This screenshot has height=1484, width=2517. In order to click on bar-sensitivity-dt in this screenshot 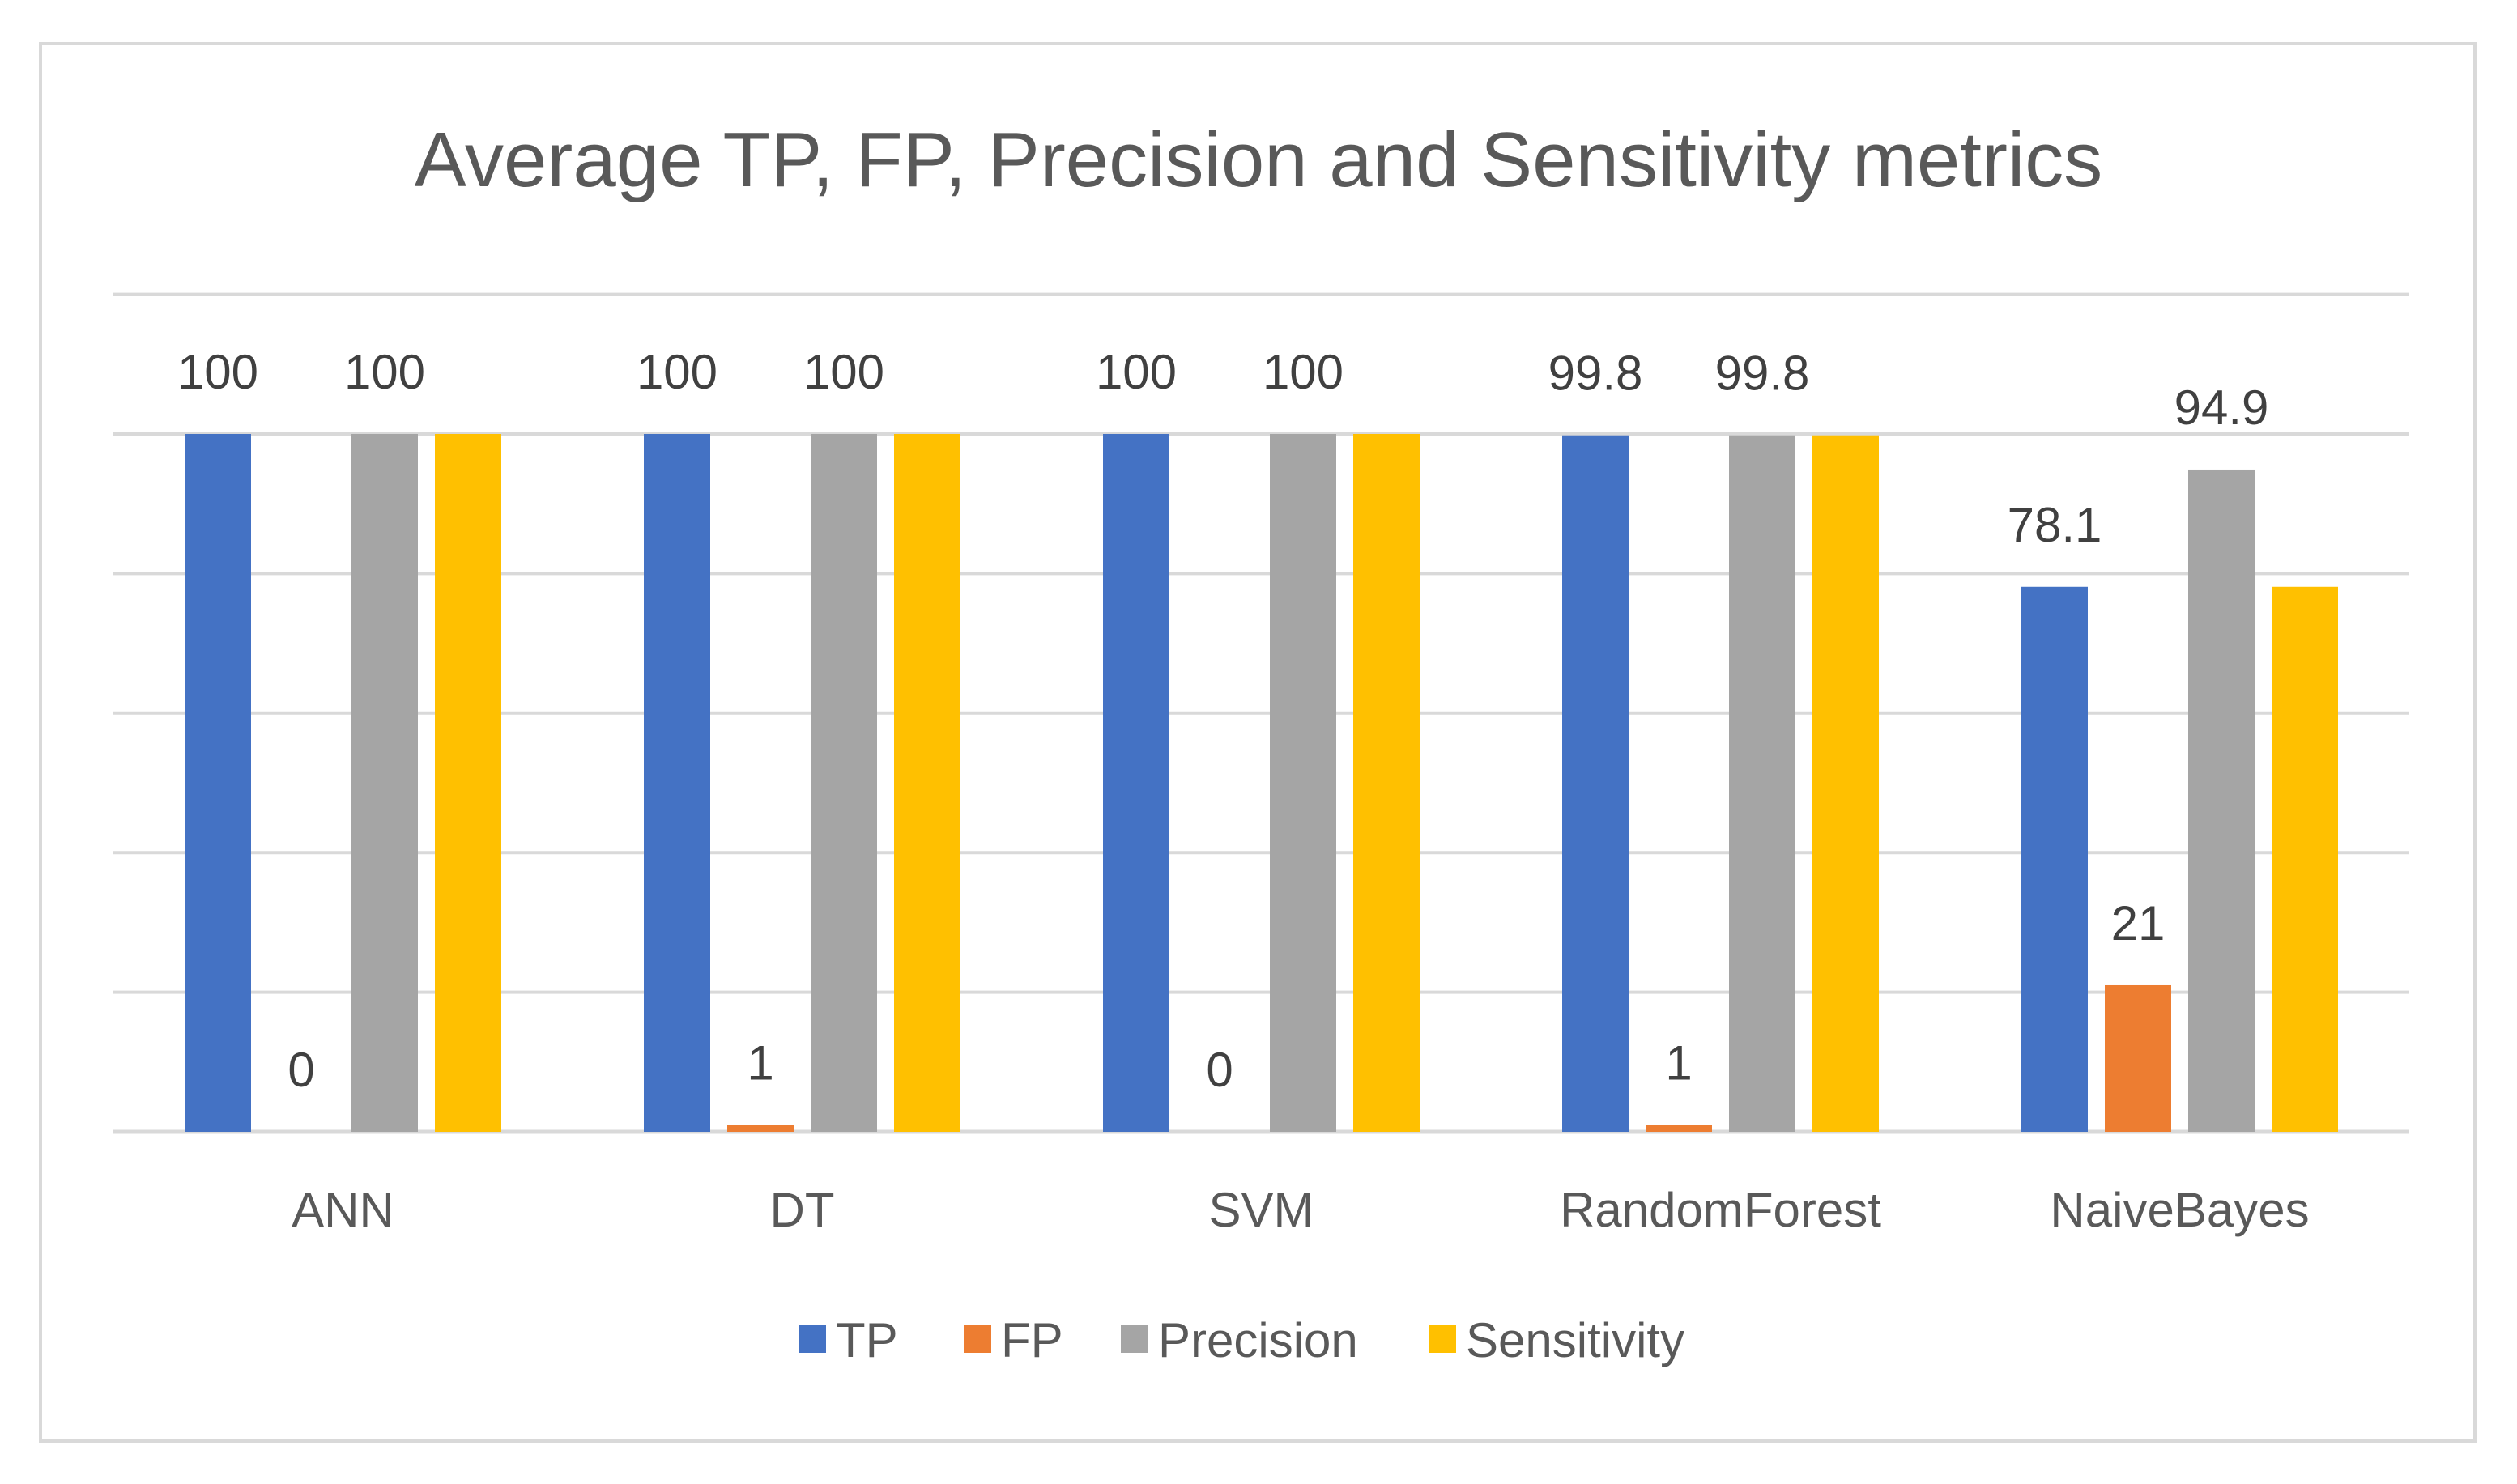, I will do `click(927, 783)`.